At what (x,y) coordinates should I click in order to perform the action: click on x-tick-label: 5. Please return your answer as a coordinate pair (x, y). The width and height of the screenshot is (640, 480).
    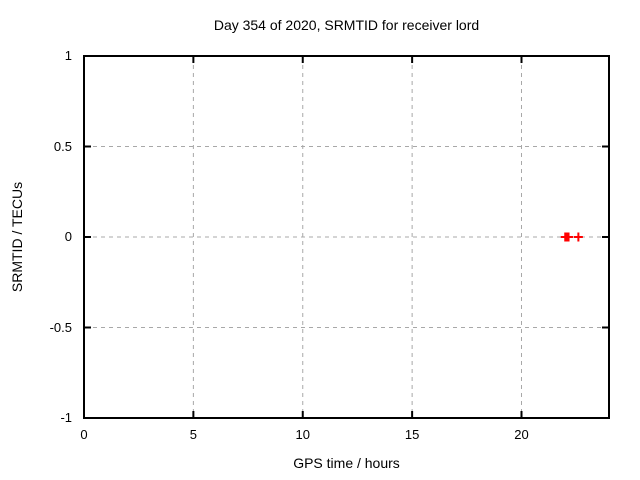
    Looking at the image, I should click on (193, 434).